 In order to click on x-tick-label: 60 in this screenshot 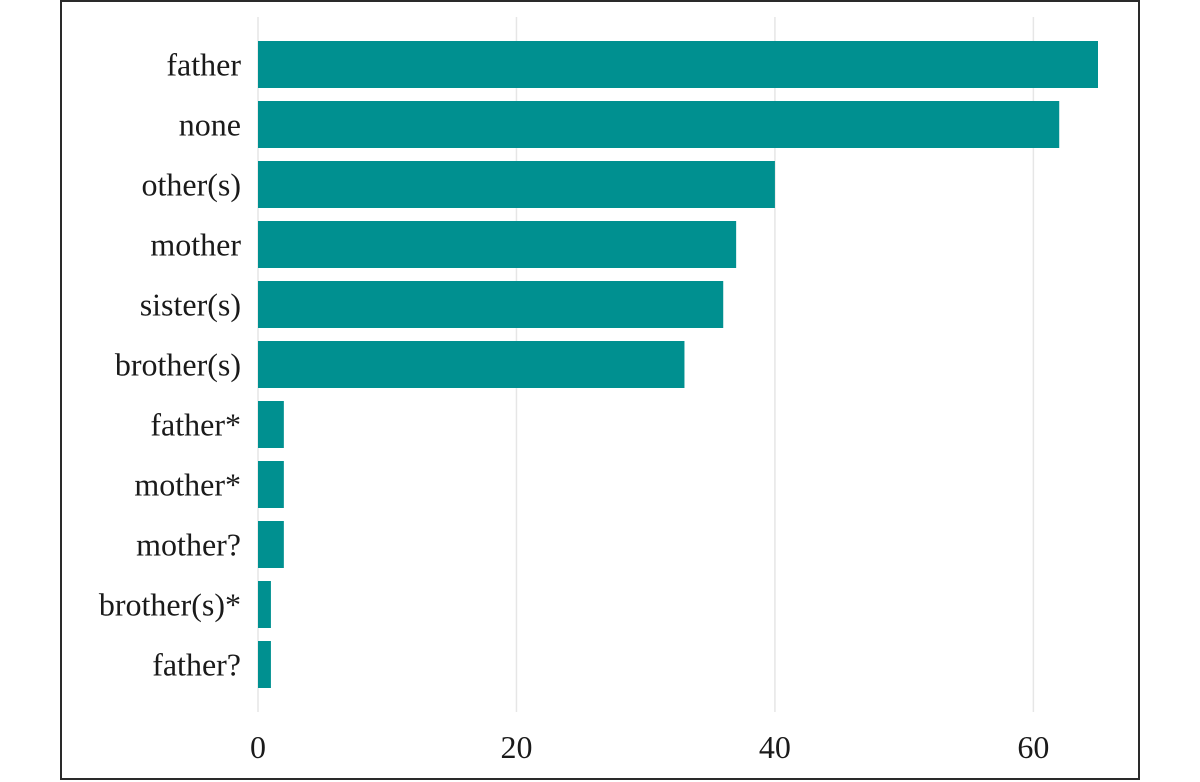, I will do `click(1033, 747)`.